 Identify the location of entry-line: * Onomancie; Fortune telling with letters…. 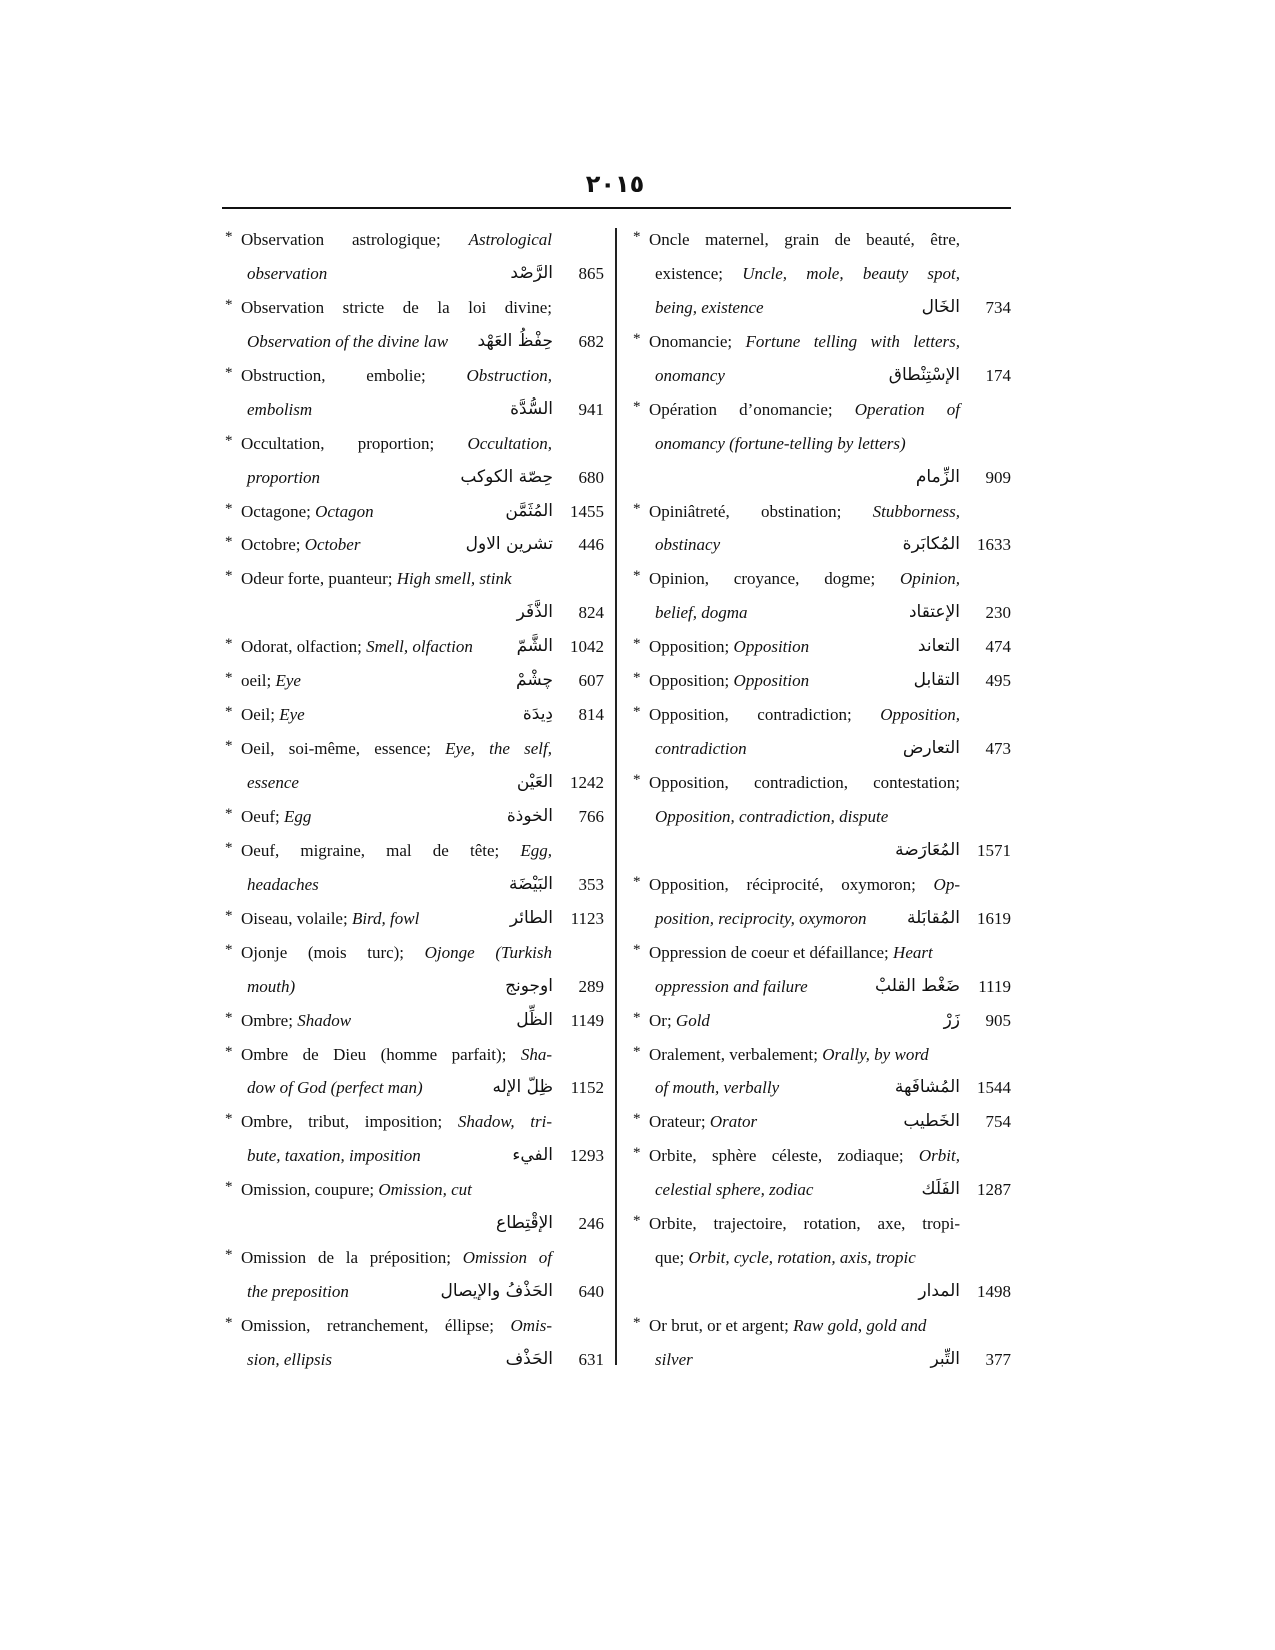
(822, 342).